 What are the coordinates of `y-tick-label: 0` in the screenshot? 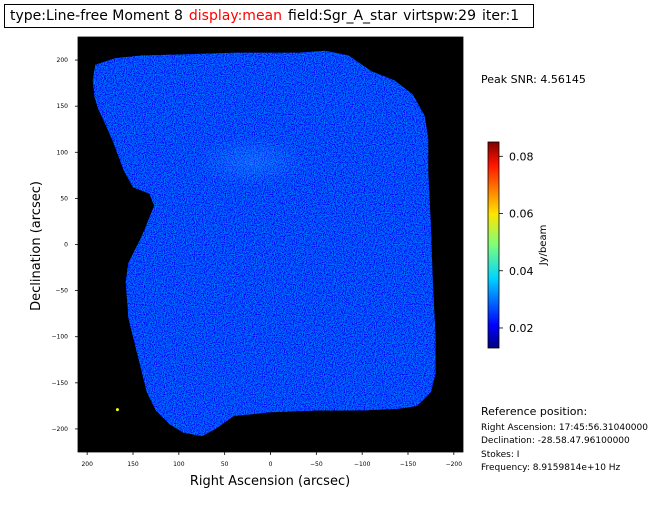 It's located at (66, 245).